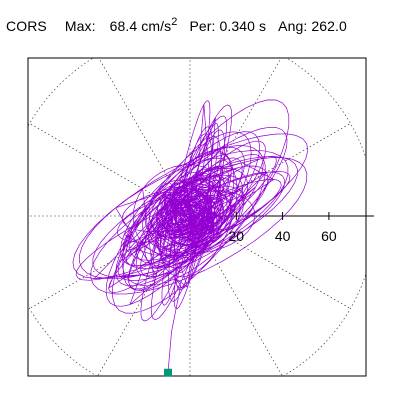 The width and height of the screenshot is (400, 400). Describe the element at coordinates (80, 26) in the screenshot. I see `max-label: Max:` at that location.